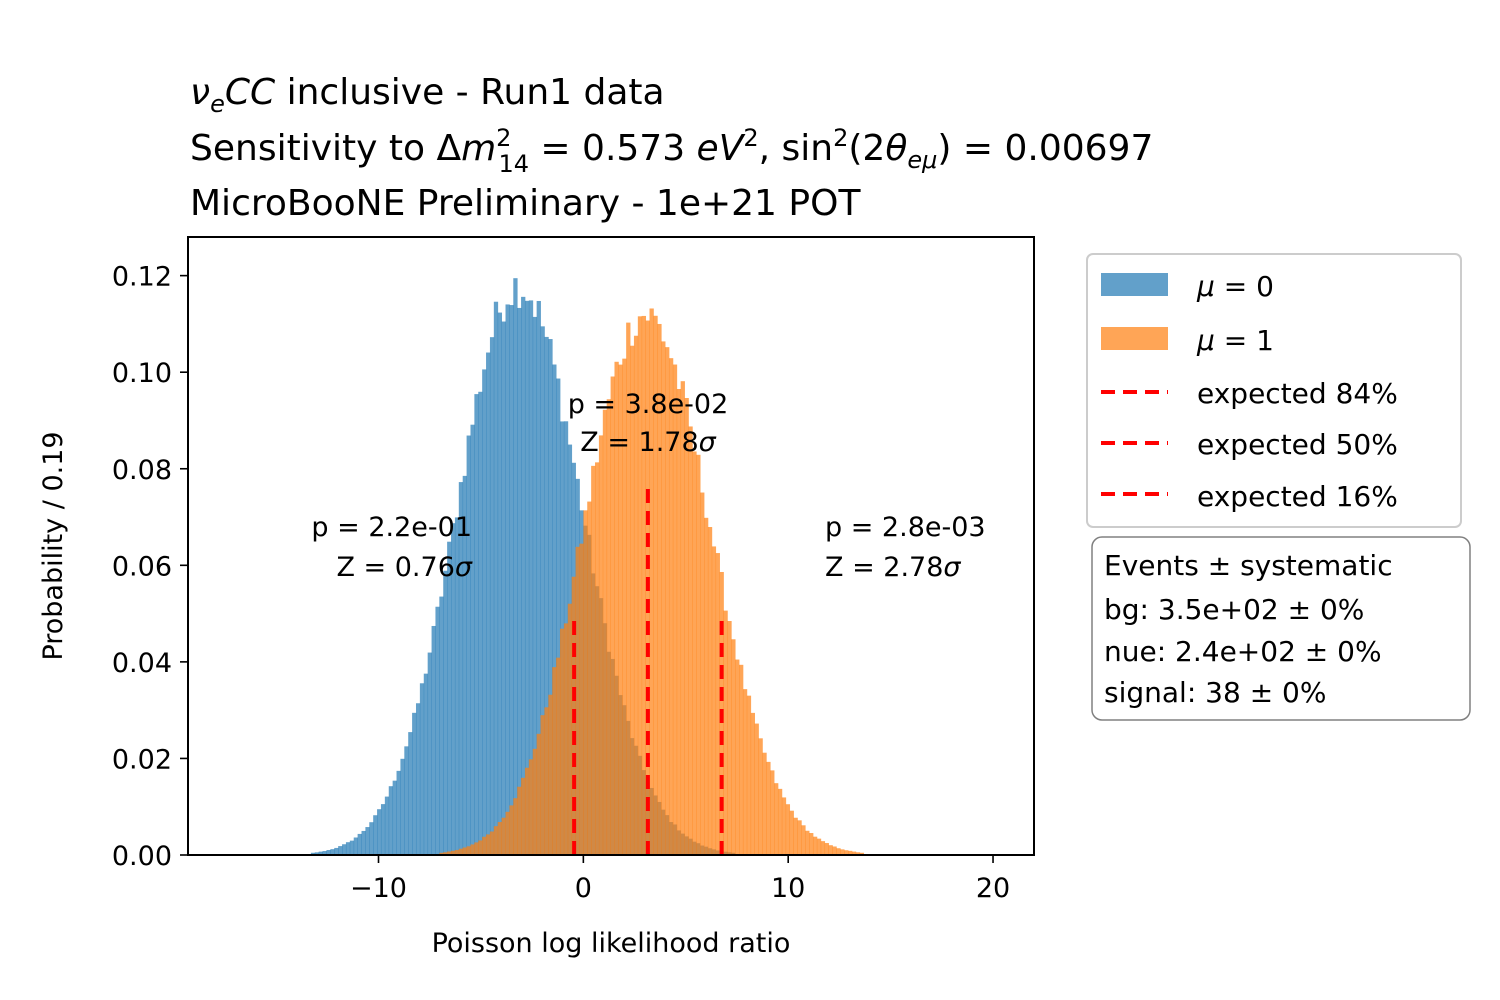 This screenshot has height=1000, width=1500. I want to click on legend-frame, so click(1274, 390).